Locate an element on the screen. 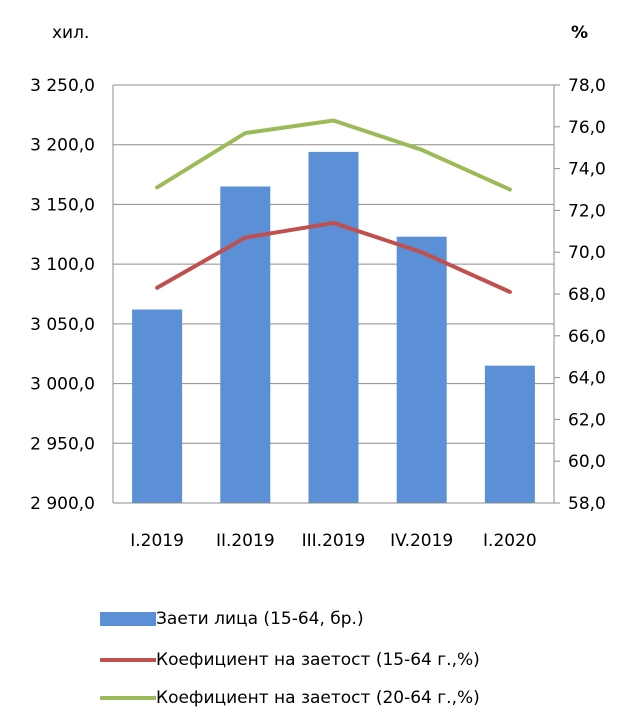  right-tick-label: 68,0 is located at coordinates (587, 295).